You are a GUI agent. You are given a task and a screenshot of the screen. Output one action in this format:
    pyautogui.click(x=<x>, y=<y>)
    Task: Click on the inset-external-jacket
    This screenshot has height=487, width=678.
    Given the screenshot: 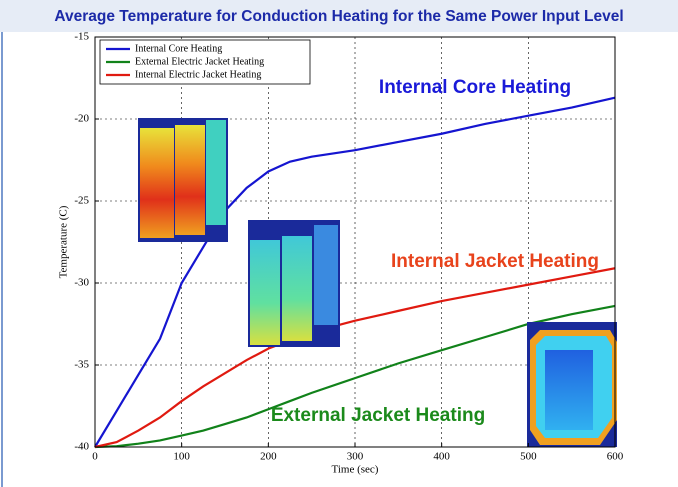 What is the action you would take?
    pyautogui.click(x=572, y=384)
    